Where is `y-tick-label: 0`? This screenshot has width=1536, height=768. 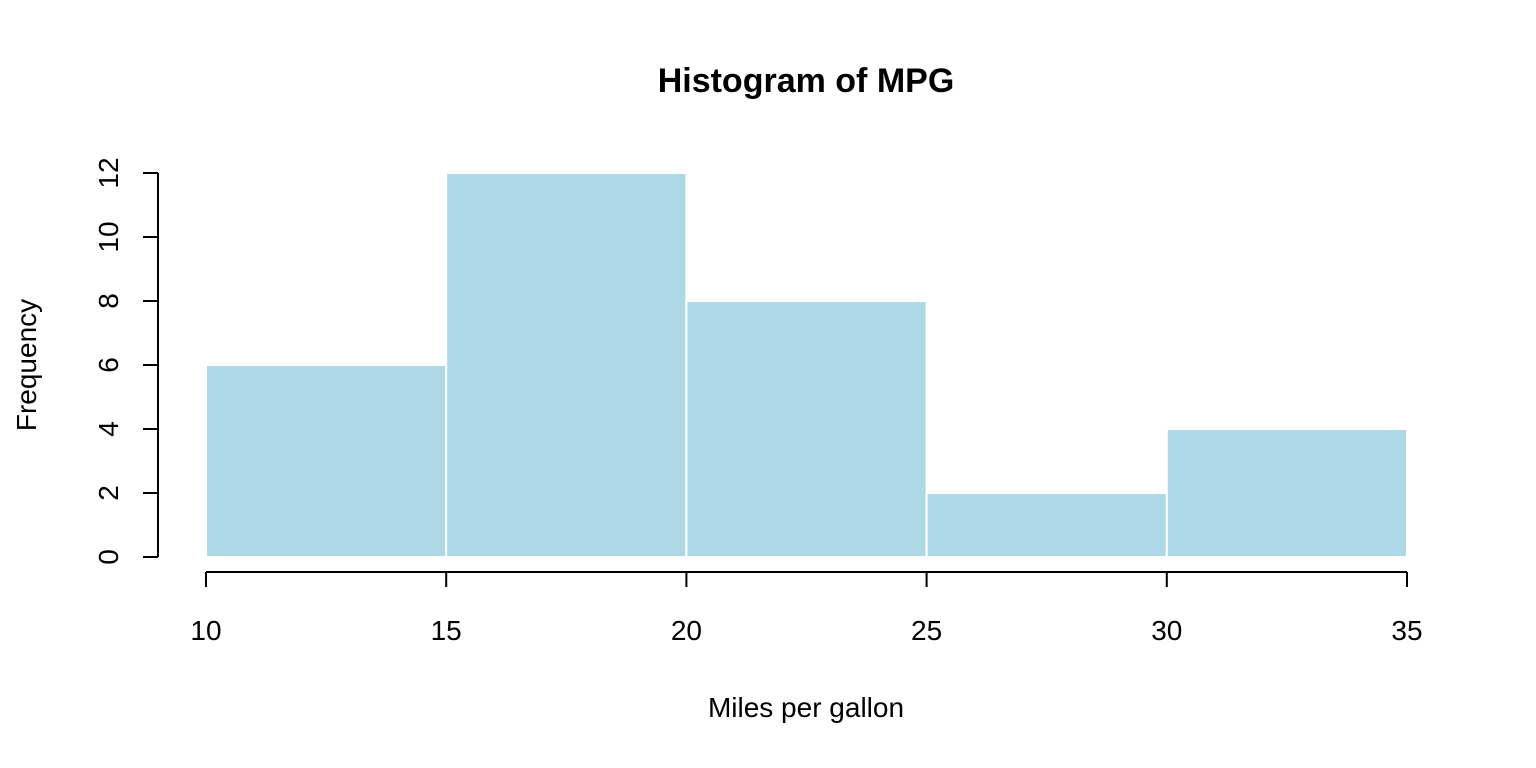 y-tick-label: 0 is located at coordinates (108, 557).